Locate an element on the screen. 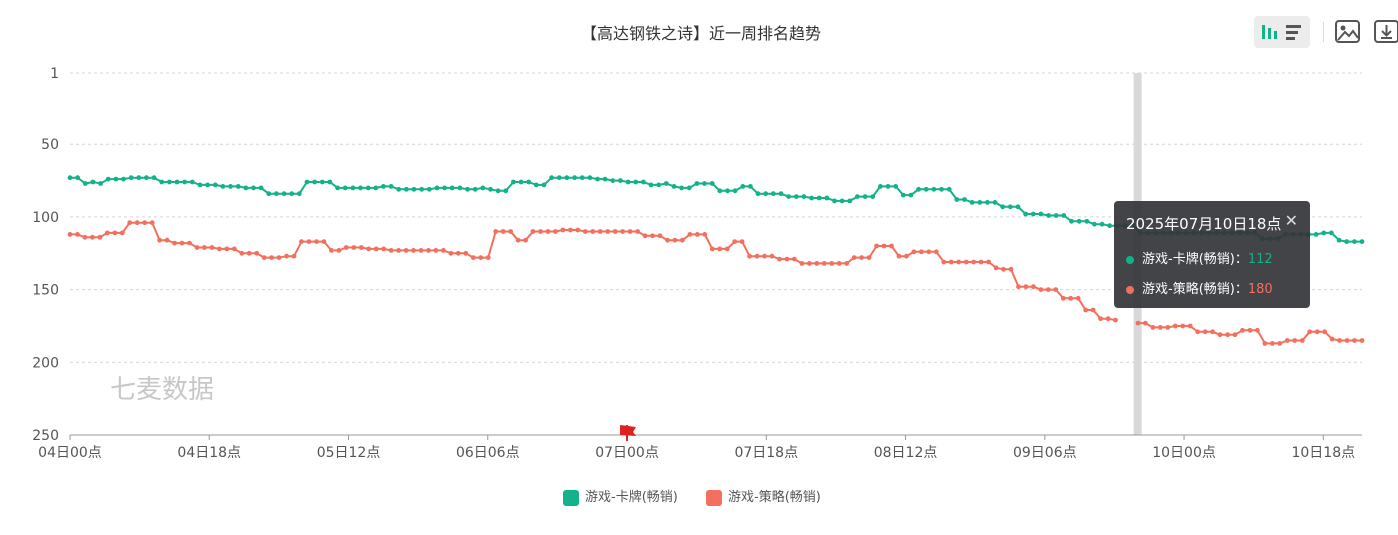 The image size is (1398, 535). flag-marker is located at coordinates (628, 433).